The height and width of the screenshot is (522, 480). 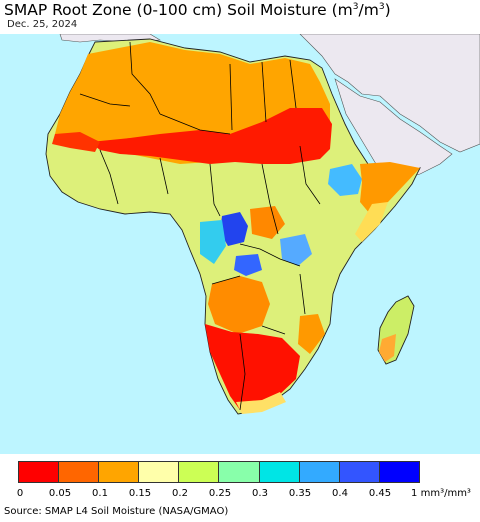 I want to click on arabian-peninsula, so click(x=393, y=129).